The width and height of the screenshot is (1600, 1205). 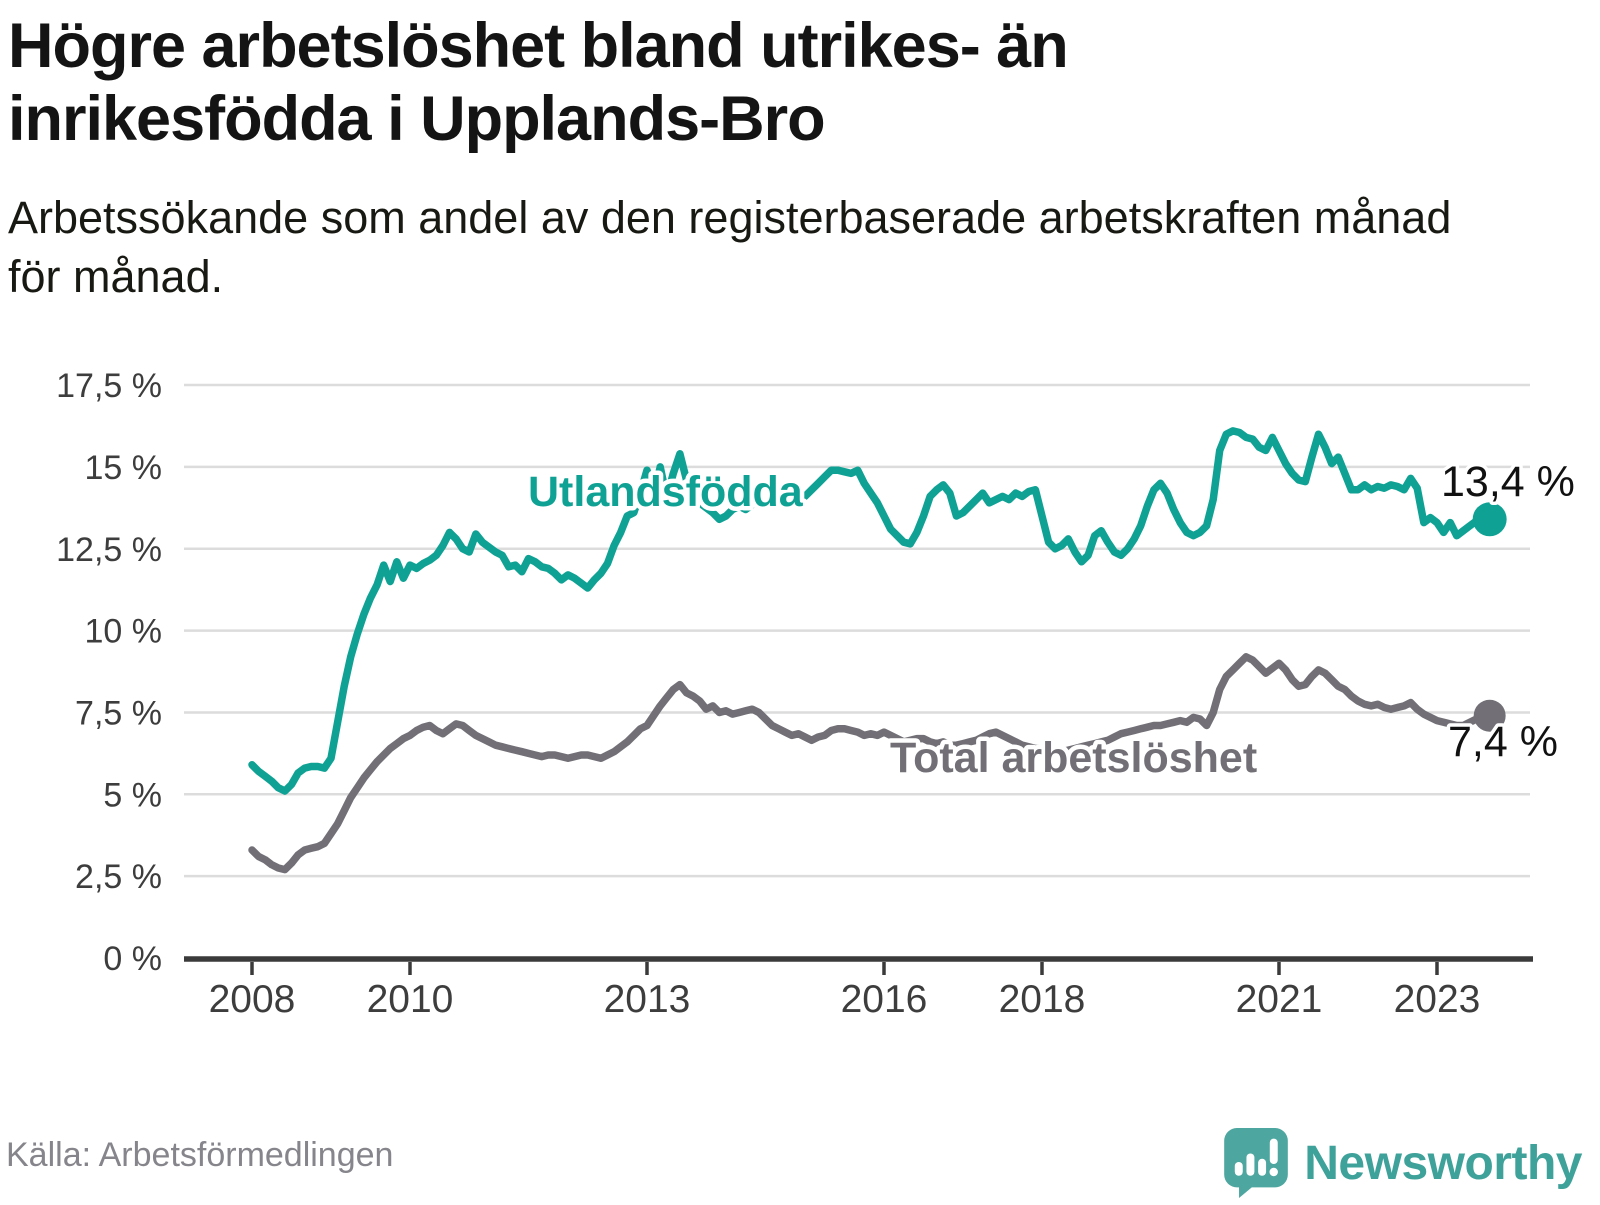 What do you see at coordinates (132, 959) in the screenshot?
I see `y-axis-tick-label: 0 %` at bounding box center [132, 959].